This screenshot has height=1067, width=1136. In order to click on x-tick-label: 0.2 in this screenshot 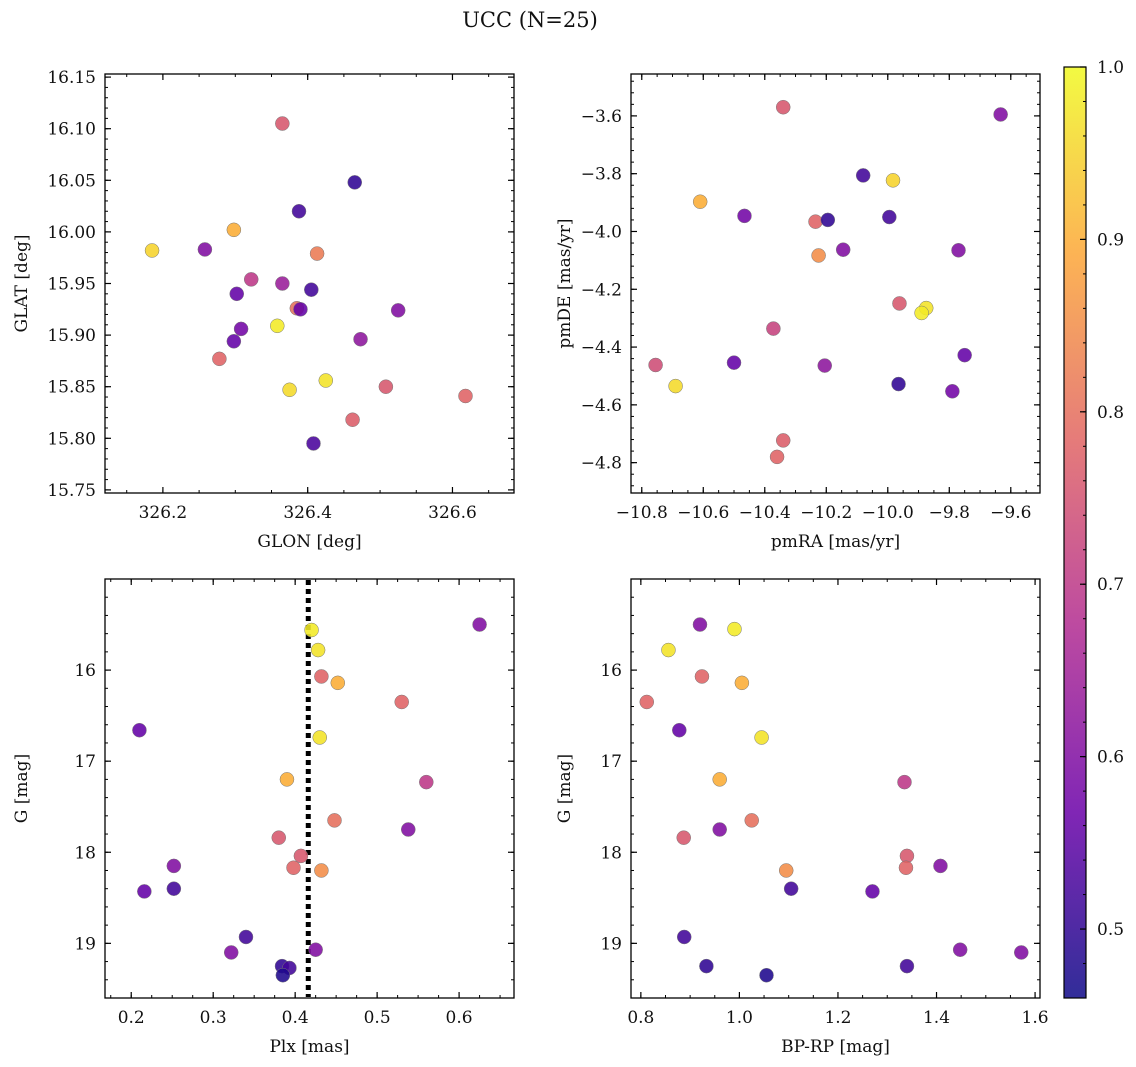, I will do `click(131, 1018)`.